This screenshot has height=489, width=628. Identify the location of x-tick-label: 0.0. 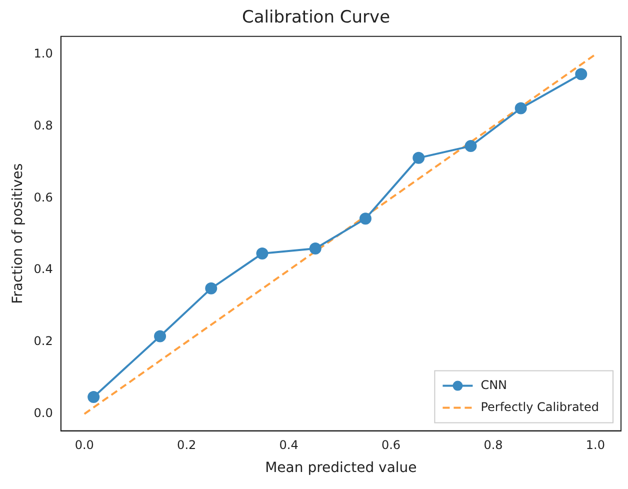
(84, 445).